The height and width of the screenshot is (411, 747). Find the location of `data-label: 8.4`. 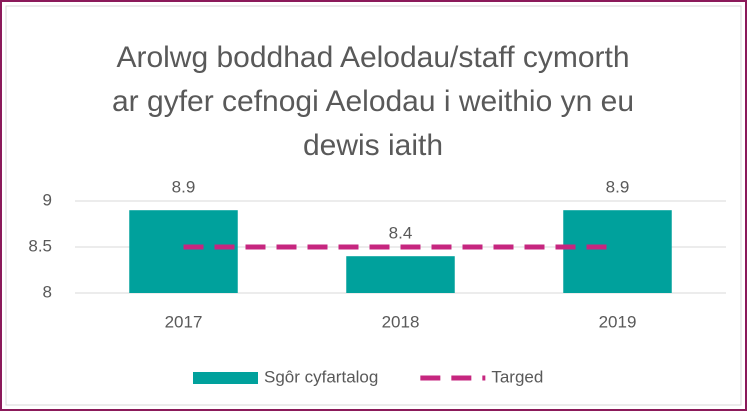

data-label: 8.4 is located at coordinates (401, 233).